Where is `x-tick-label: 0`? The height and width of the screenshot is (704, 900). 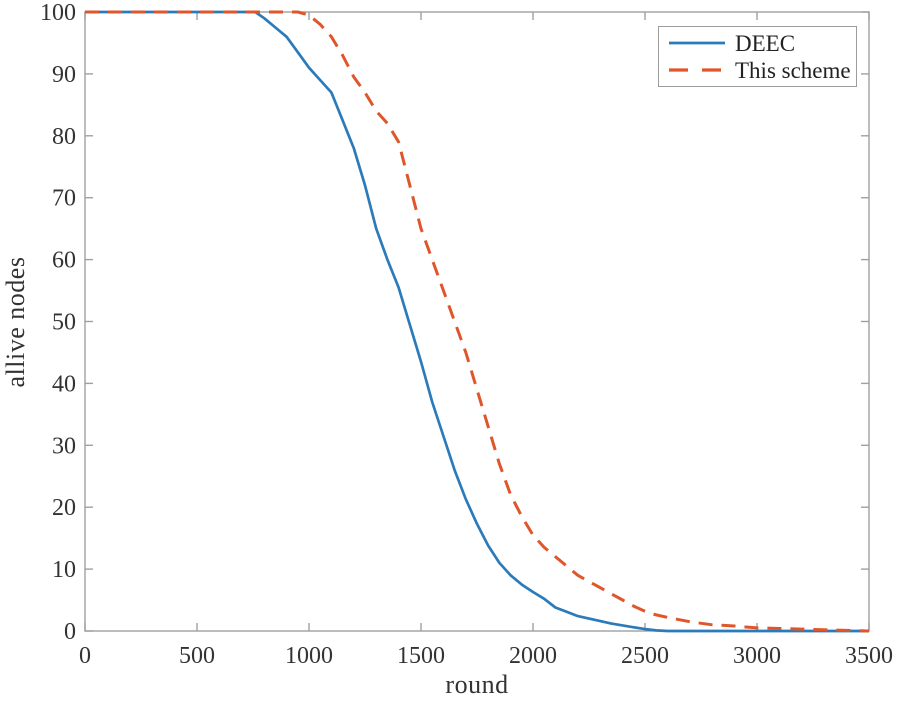
x-tick-label: 0 is located at coordinates (85, 656).